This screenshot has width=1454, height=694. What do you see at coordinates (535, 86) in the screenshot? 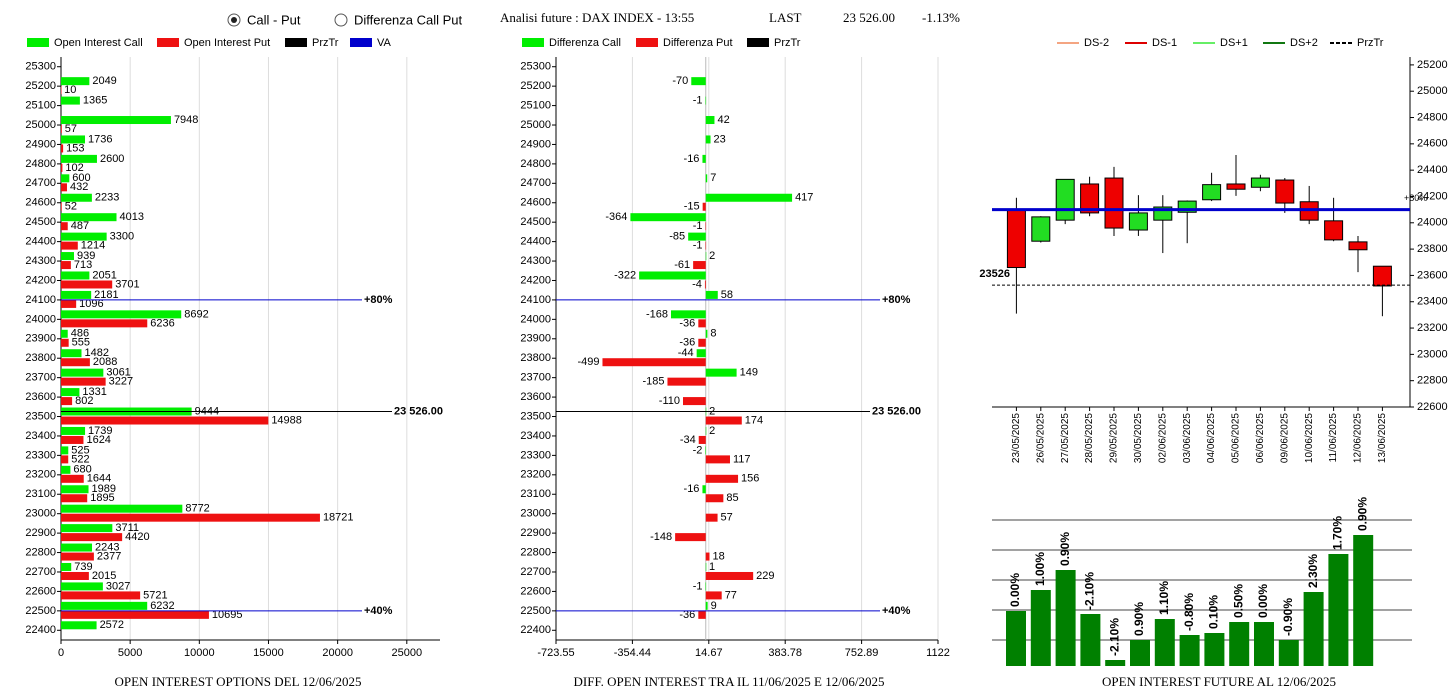
I see `y-tick-label: 25200` at bounding box center [535, 86].